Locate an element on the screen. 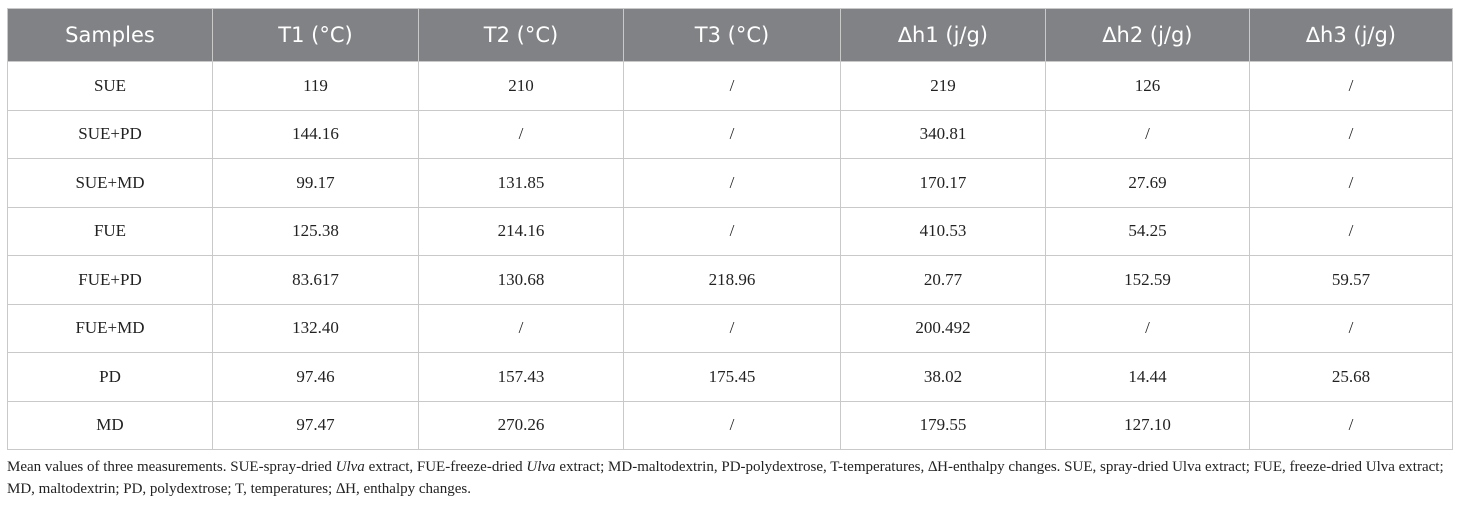 This screenshot has height=508, width=1460. cell: 38.02 is located at coordinates (943, 377).